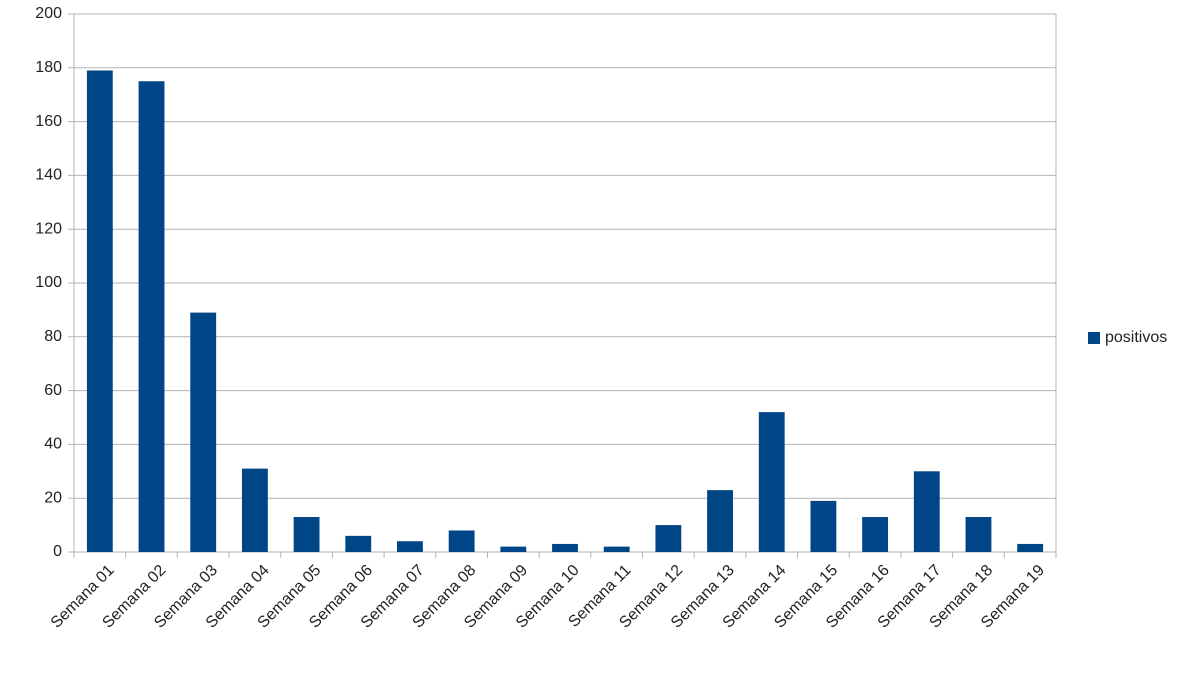  Describe the element at coordinates (48, 175) in the screenshot. I see `y-tick-label: 140` at that location.